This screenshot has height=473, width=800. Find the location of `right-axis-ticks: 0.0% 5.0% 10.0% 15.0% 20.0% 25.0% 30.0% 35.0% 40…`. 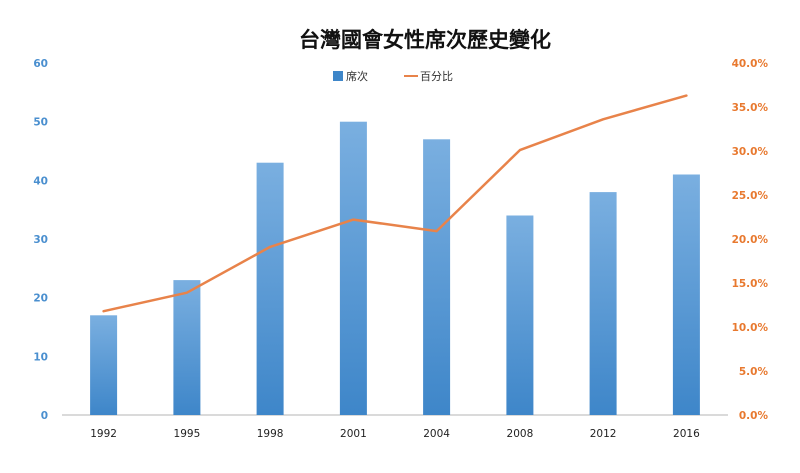

right-axis-ticks: 0.0% 5.0% 10.0% 15.0% 20.0% 25.0% 30.0% 35.0% 40… is located at coordinates (750, 240).